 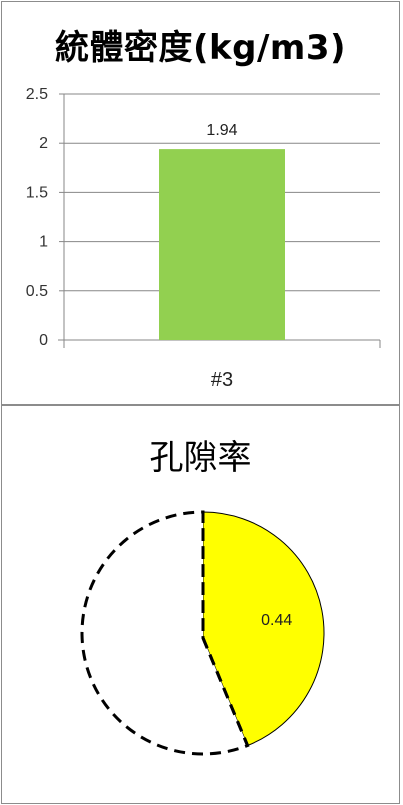 I want to click on y-tick-label: 2.5, so click(x=37, y=94).